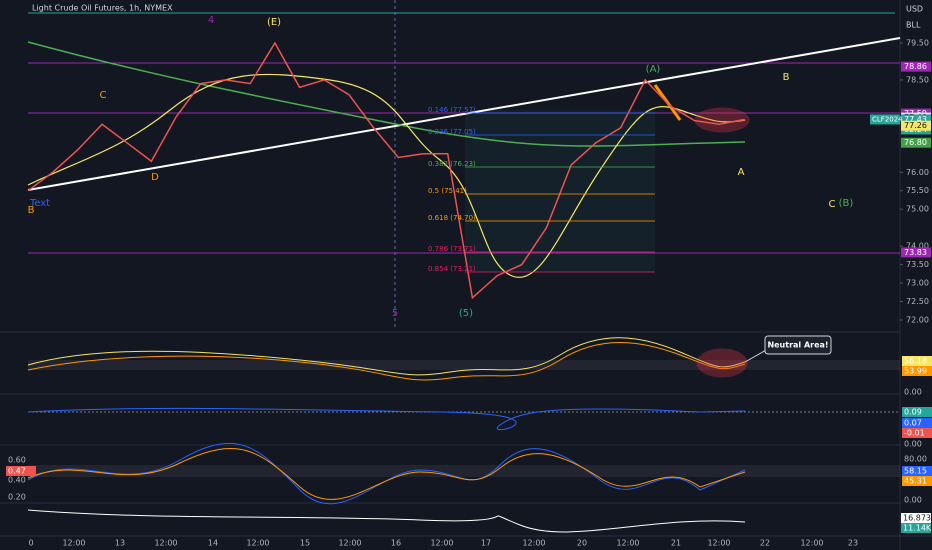 The image size is (932, 550). What do you see at coordinates (846, 203) in the screenshot?
I see `wave-label: (B)` at bounding box center [846, 203].